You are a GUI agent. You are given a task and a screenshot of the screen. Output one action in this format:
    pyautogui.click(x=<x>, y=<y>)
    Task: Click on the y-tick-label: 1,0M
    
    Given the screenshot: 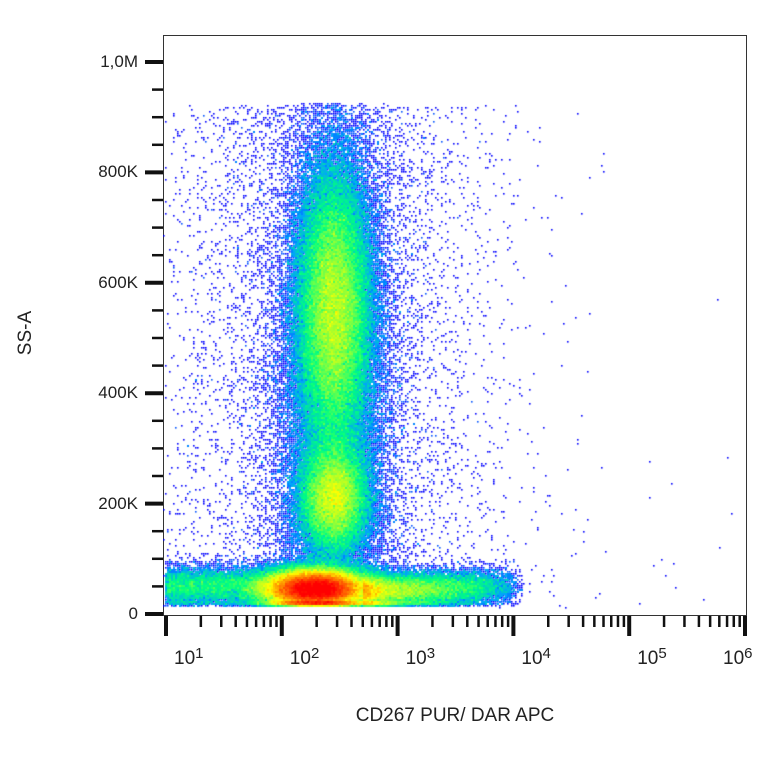 What is the action you would take?
    pyautogui.click(x=119, y=61)
    